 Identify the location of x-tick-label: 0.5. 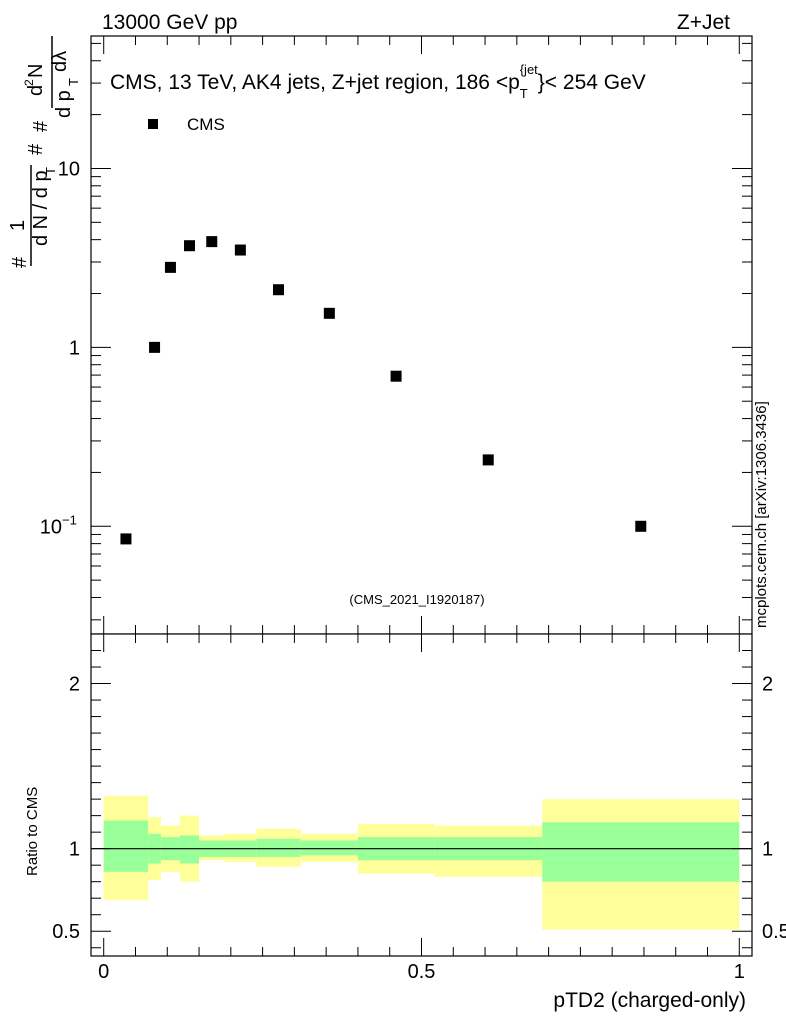
(422, 972).